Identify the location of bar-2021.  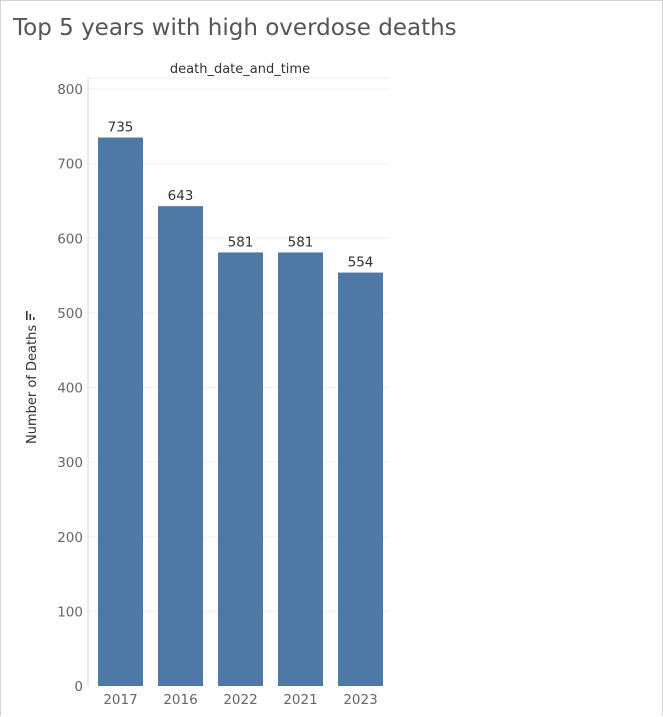
(300, 469).